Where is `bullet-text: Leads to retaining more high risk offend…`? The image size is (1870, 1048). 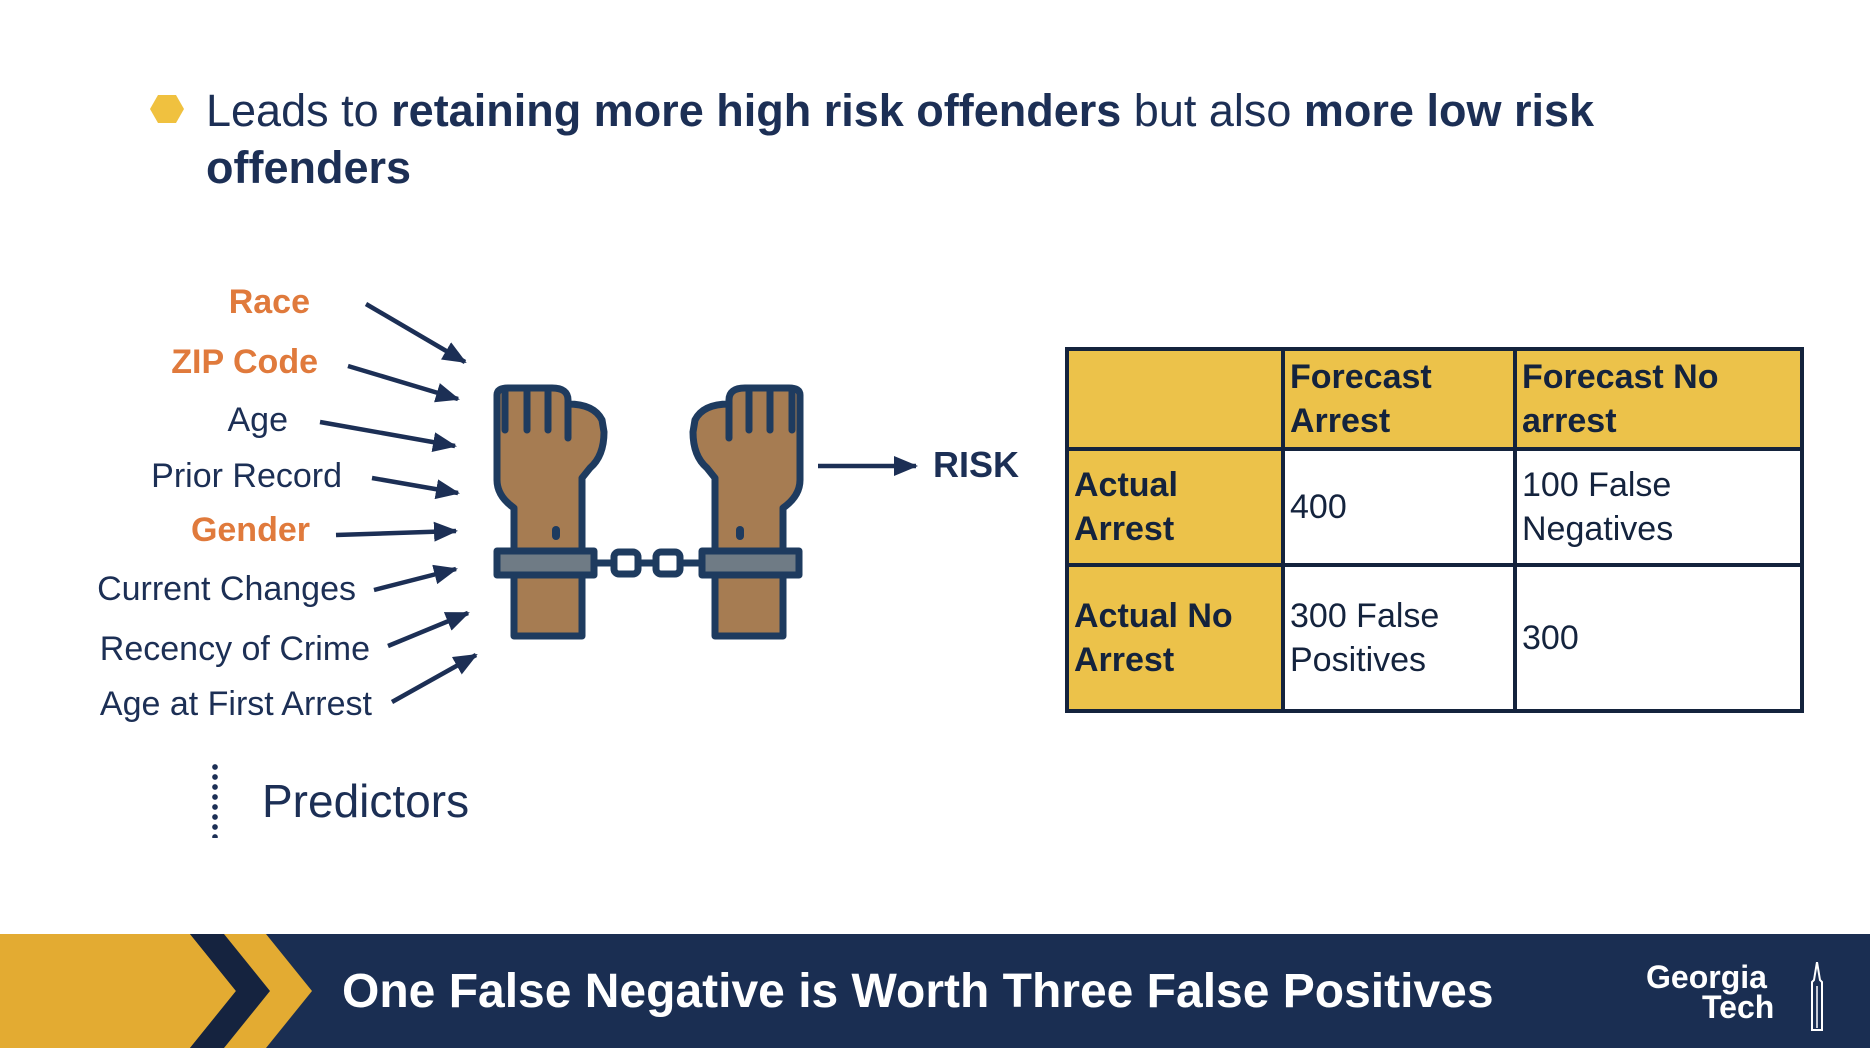 bullet-text: Leads to retaining more high risk offend… is located at coordinates (966, 139).